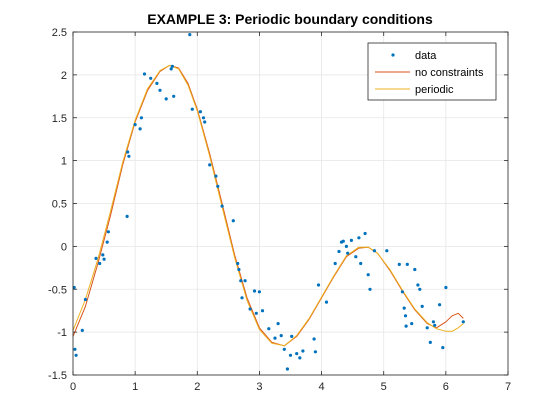 The width and height of the screenshot is (560, 420). What do you see at coordinates (290, 19) in the screenshot?
I see `chart-title: EXAMPLE 3: Periodic boundary conditions` at bounding box center [290, 19].